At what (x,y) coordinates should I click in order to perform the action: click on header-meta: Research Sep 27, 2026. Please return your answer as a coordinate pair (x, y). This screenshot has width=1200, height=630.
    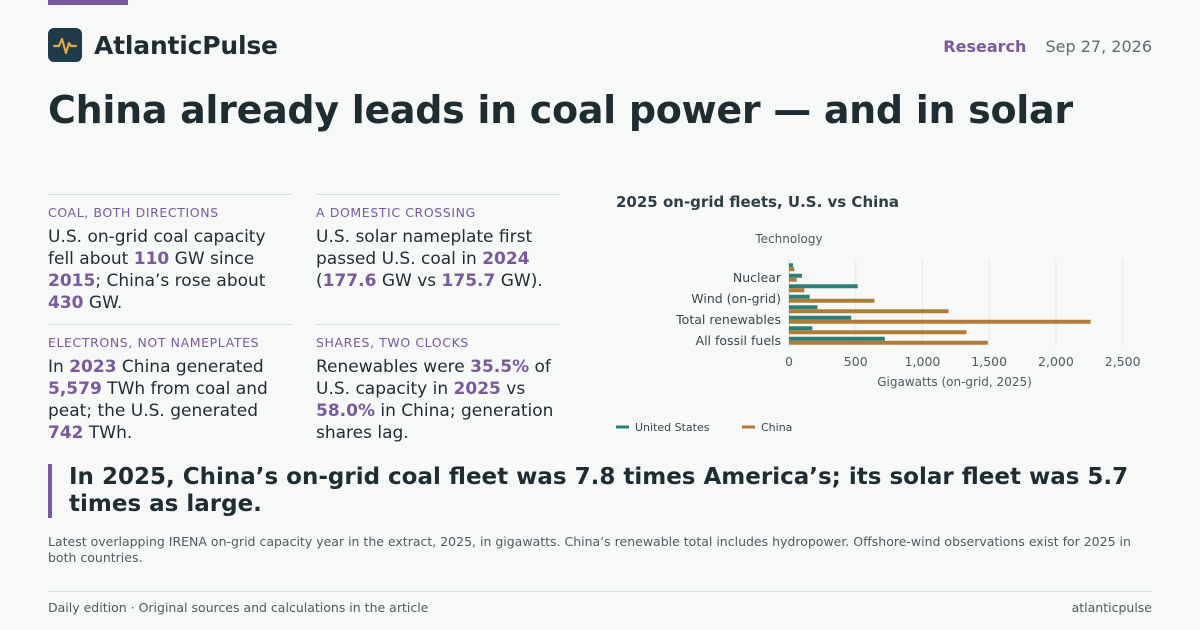
    Looking at the image, I should click on (1047, 46).